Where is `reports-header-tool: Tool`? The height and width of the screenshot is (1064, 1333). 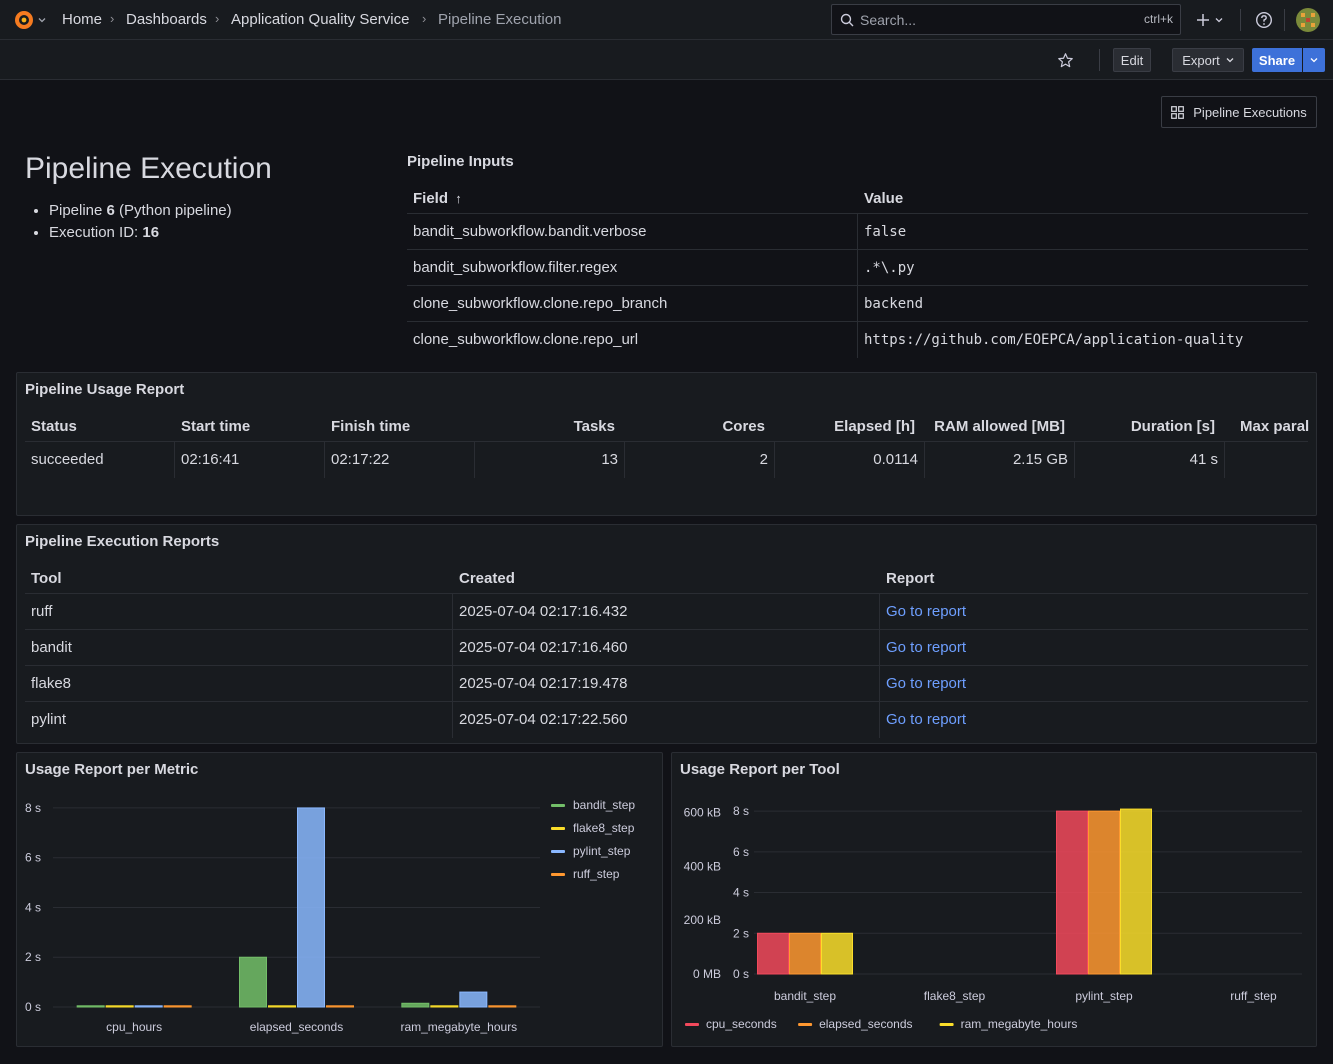
reports-header-tool: Tool is located at coordinates (46, 578).